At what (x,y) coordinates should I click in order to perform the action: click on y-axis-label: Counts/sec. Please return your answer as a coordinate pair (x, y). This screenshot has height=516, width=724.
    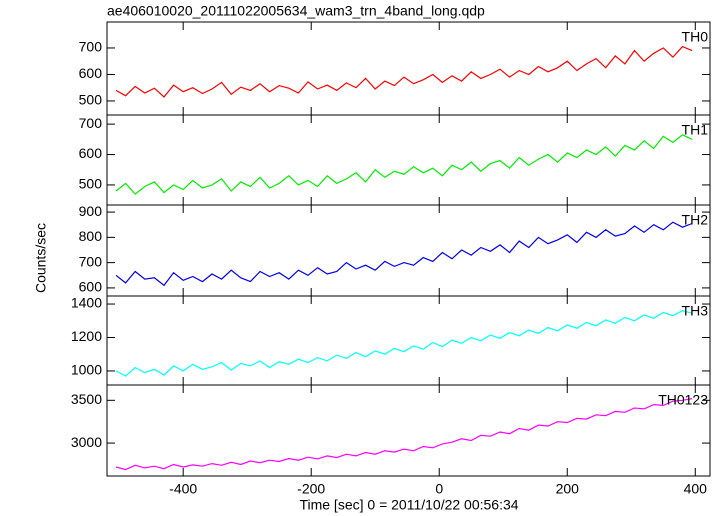
    Looking at the image, I should click on (41, 258).